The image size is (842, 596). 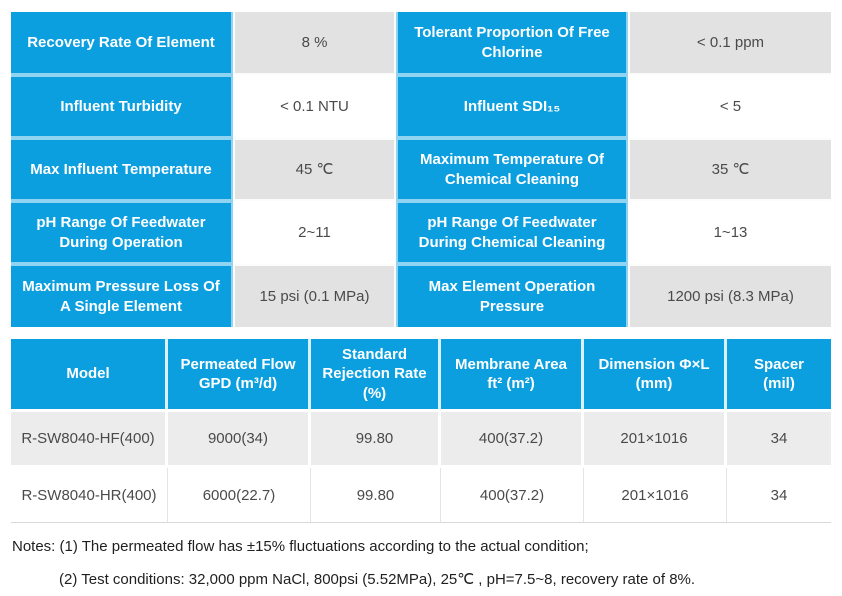 I want to click on model-link-hf400: R-SW8040-HF(400), so click(x=89, y=438).